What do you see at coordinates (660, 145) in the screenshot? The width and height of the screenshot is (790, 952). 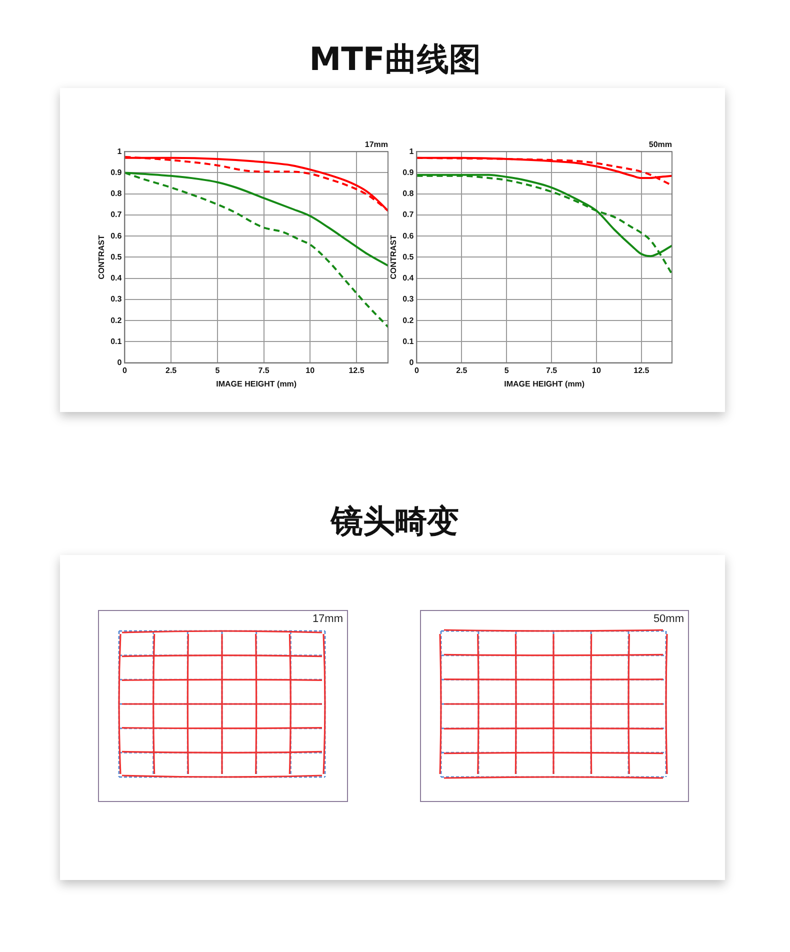 I see `chart-subtitle: 50mm` at bounding box center [660, 145].